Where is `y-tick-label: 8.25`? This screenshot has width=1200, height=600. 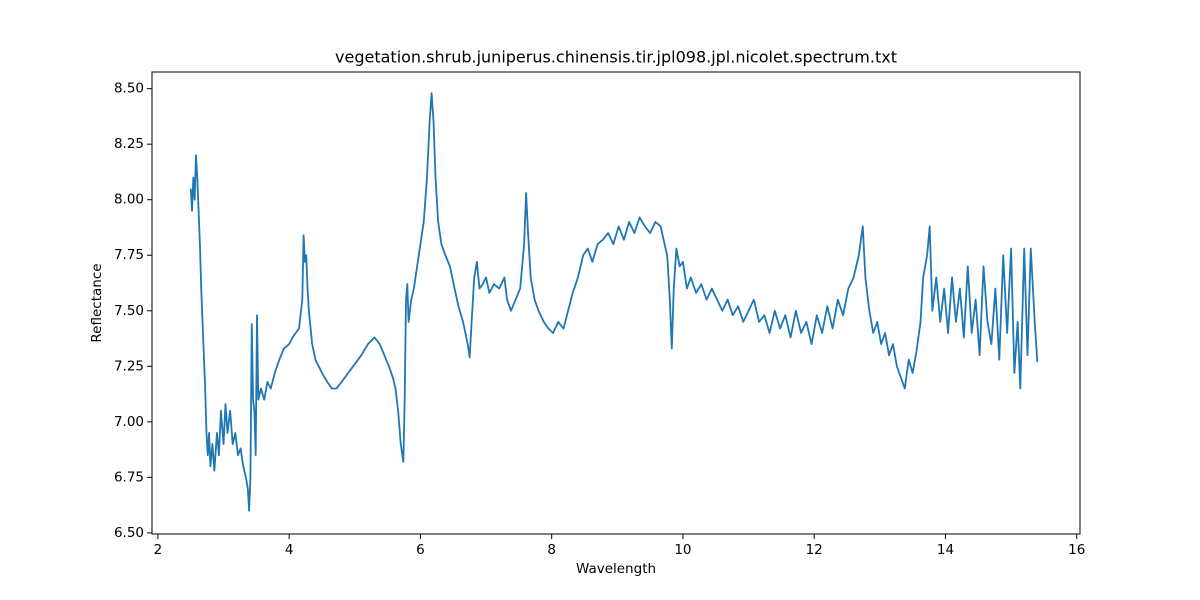
y-tick-label: 8.25 is located at coordinates (129, 144).